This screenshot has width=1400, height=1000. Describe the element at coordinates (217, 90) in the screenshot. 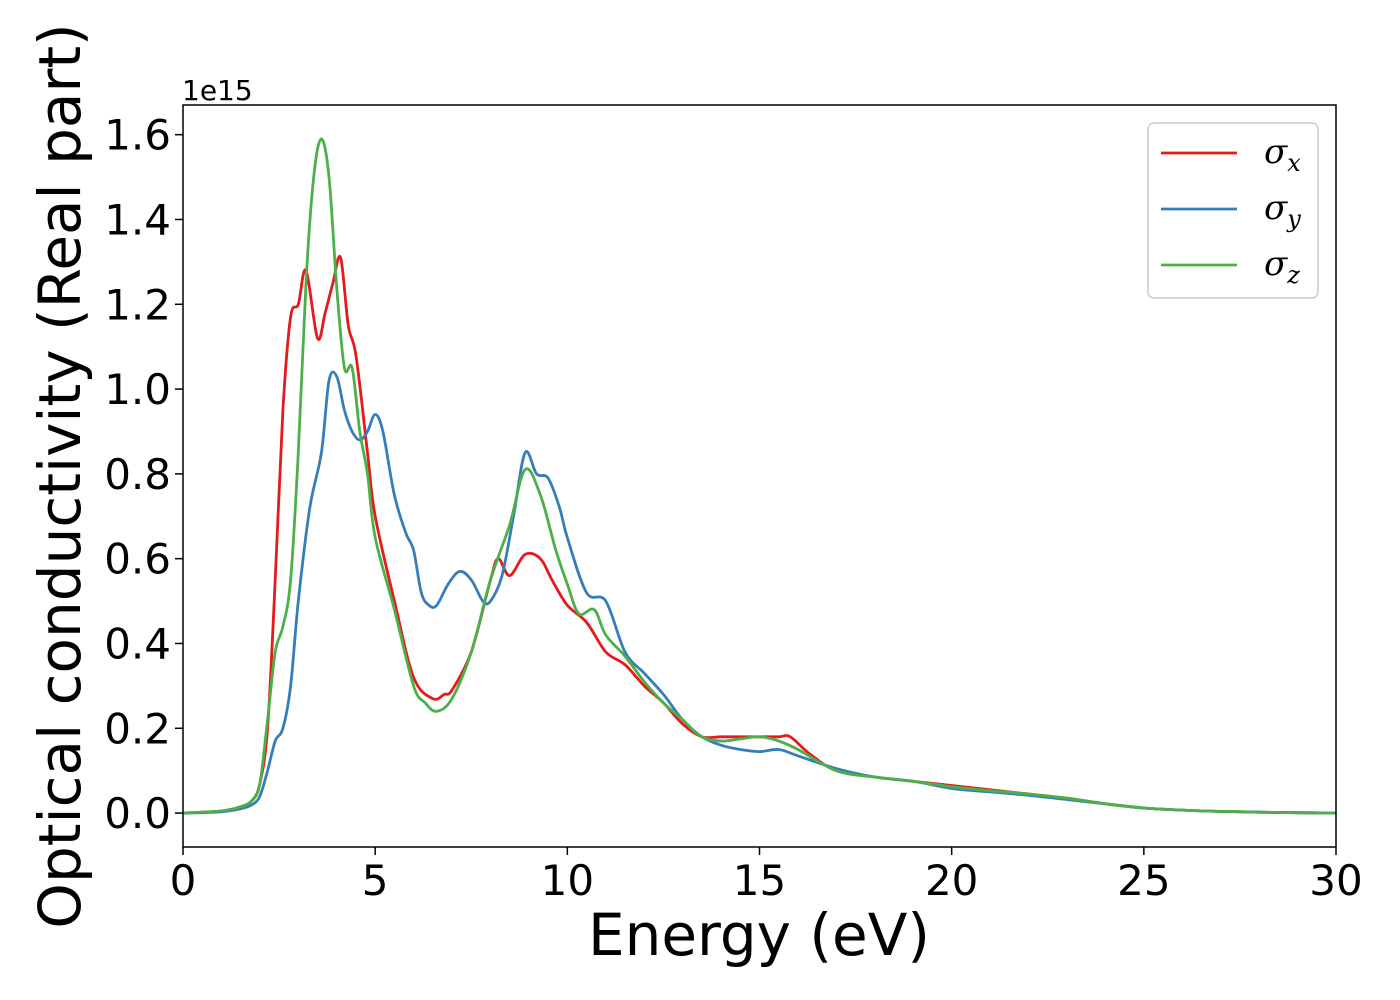

I see `y-offset-label: 1e15` at that location.